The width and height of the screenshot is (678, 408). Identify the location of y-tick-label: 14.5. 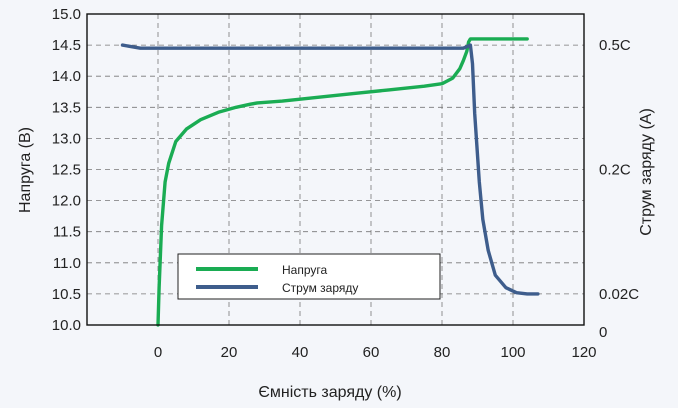
(66, 45).